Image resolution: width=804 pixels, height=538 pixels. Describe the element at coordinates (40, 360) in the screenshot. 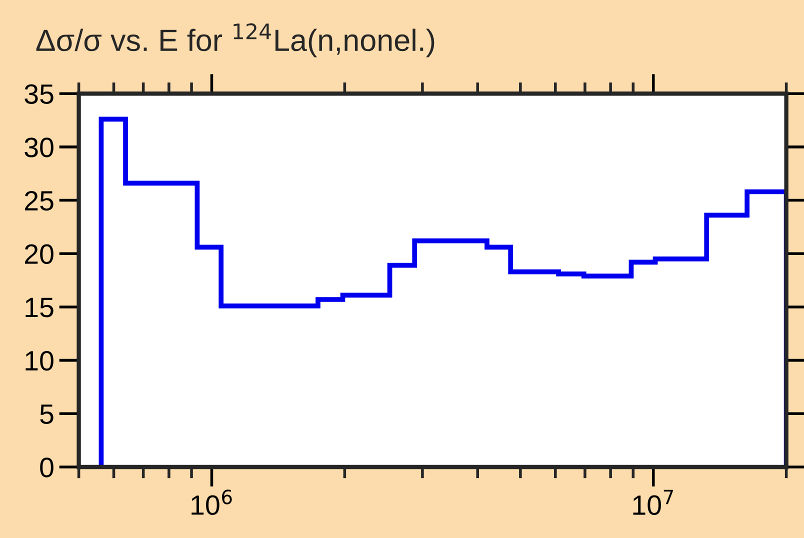

I see `y-tick-label: 10` at that location.